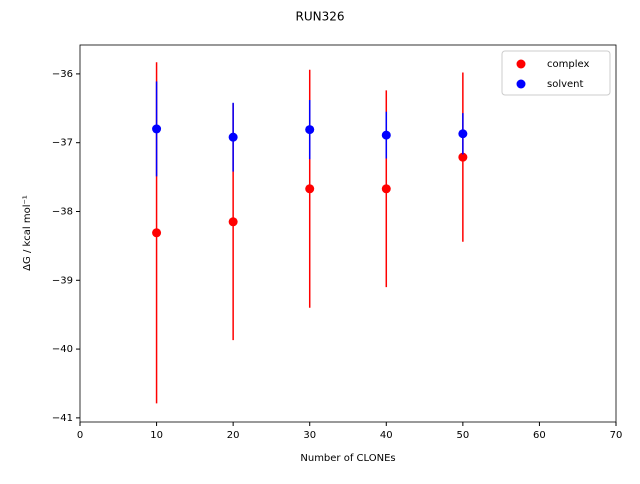  I want to click on x-tick-label: 30, so click(309, 435).